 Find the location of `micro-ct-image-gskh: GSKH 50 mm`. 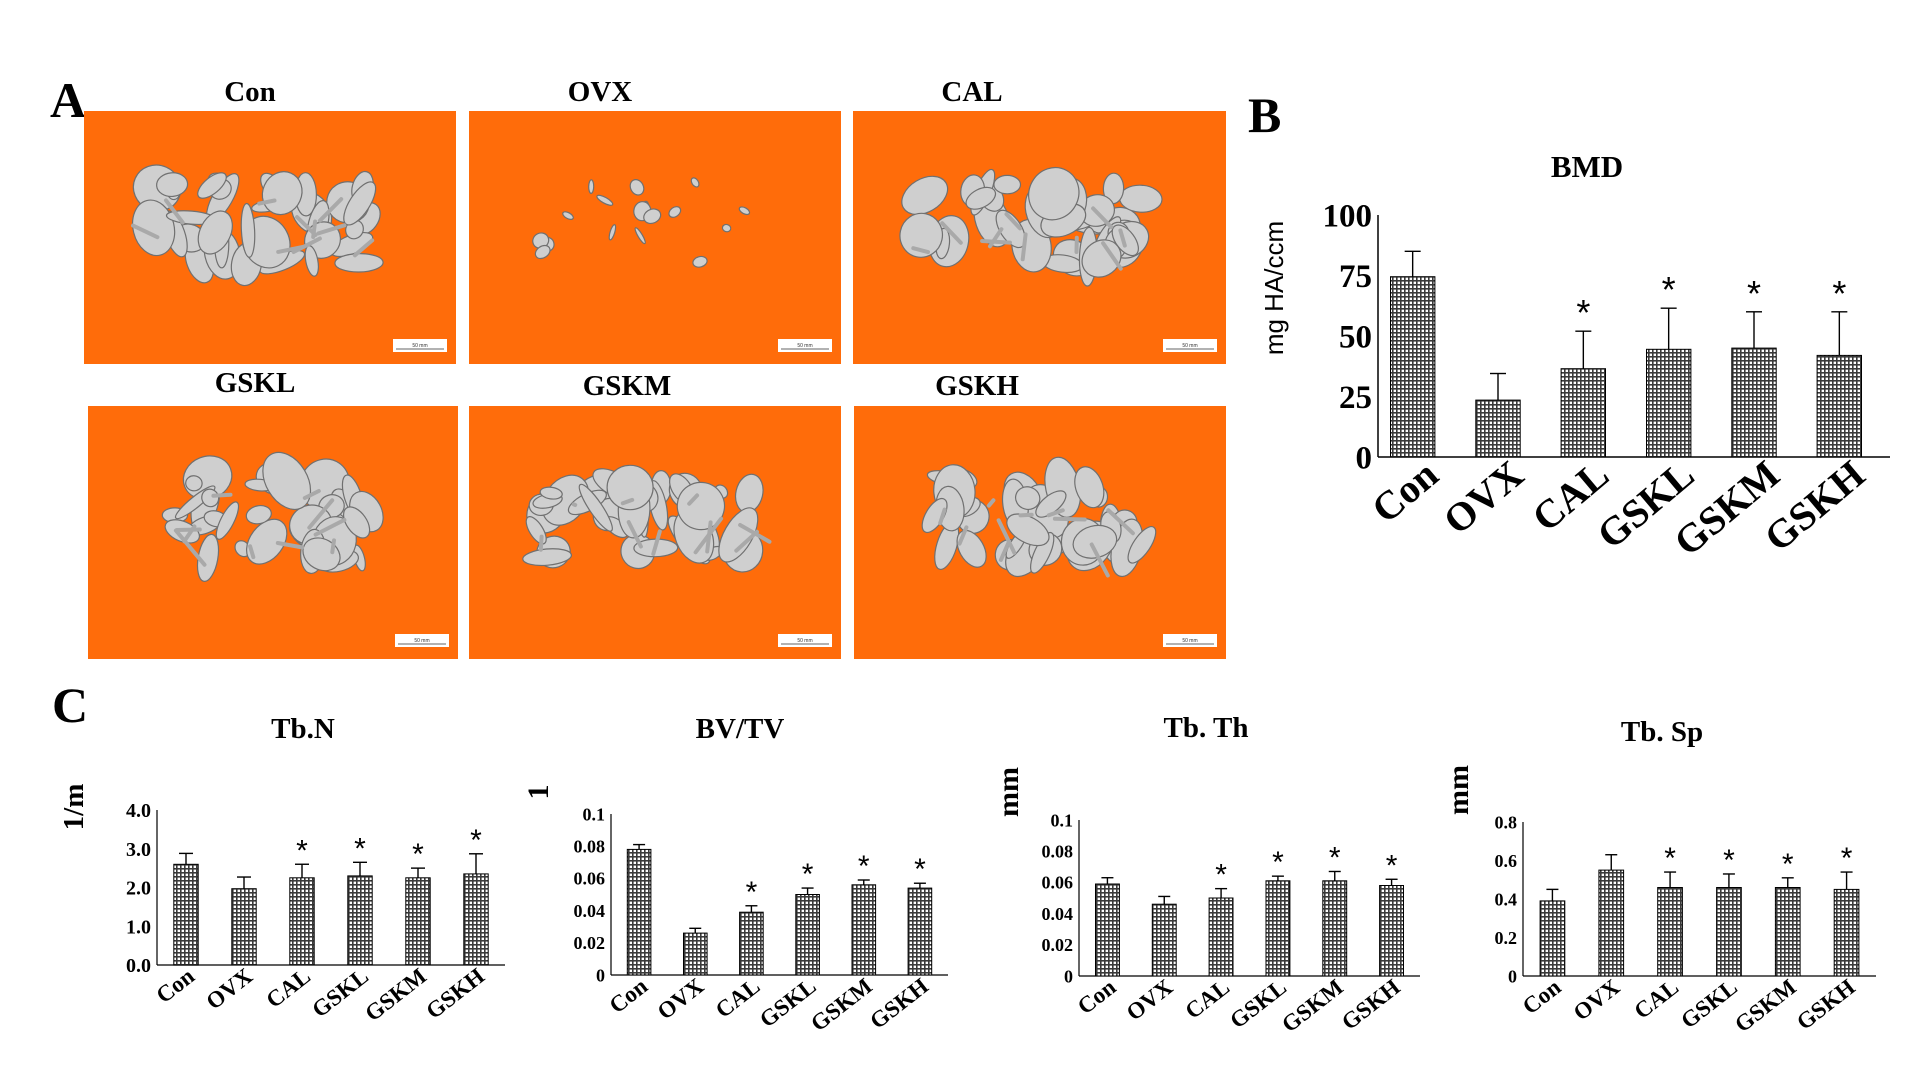

micro-ct-image-gskh: GSKH 50 mm is located at coordinates (1040, 514).